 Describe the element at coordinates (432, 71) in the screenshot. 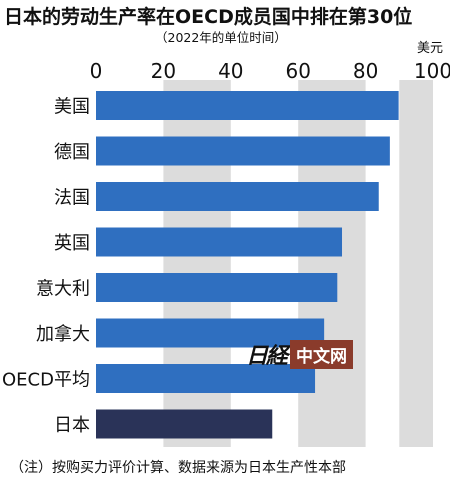

I see `x-tick-label: 100` at that location.